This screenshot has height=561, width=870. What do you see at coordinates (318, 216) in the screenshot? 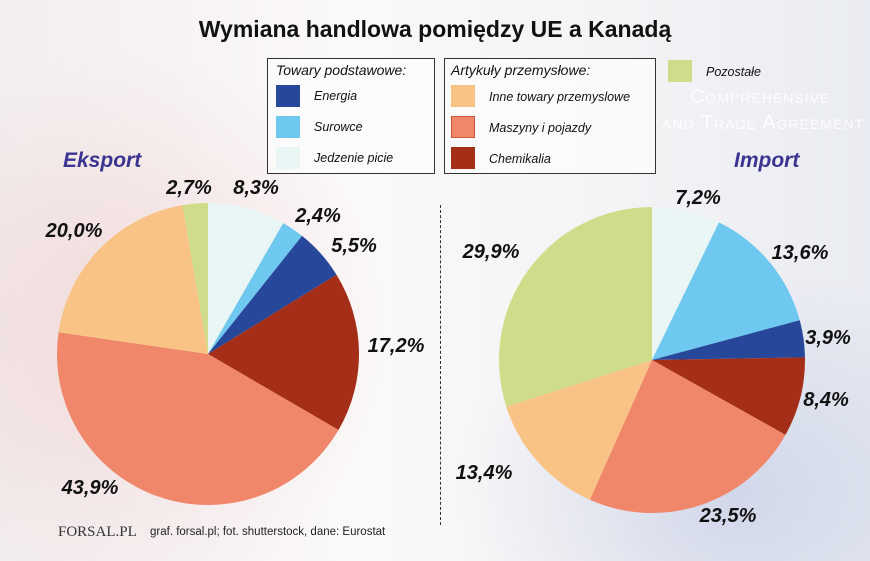
I see `export-label-surowce: 2,4%` at bounding box center [318, 216].